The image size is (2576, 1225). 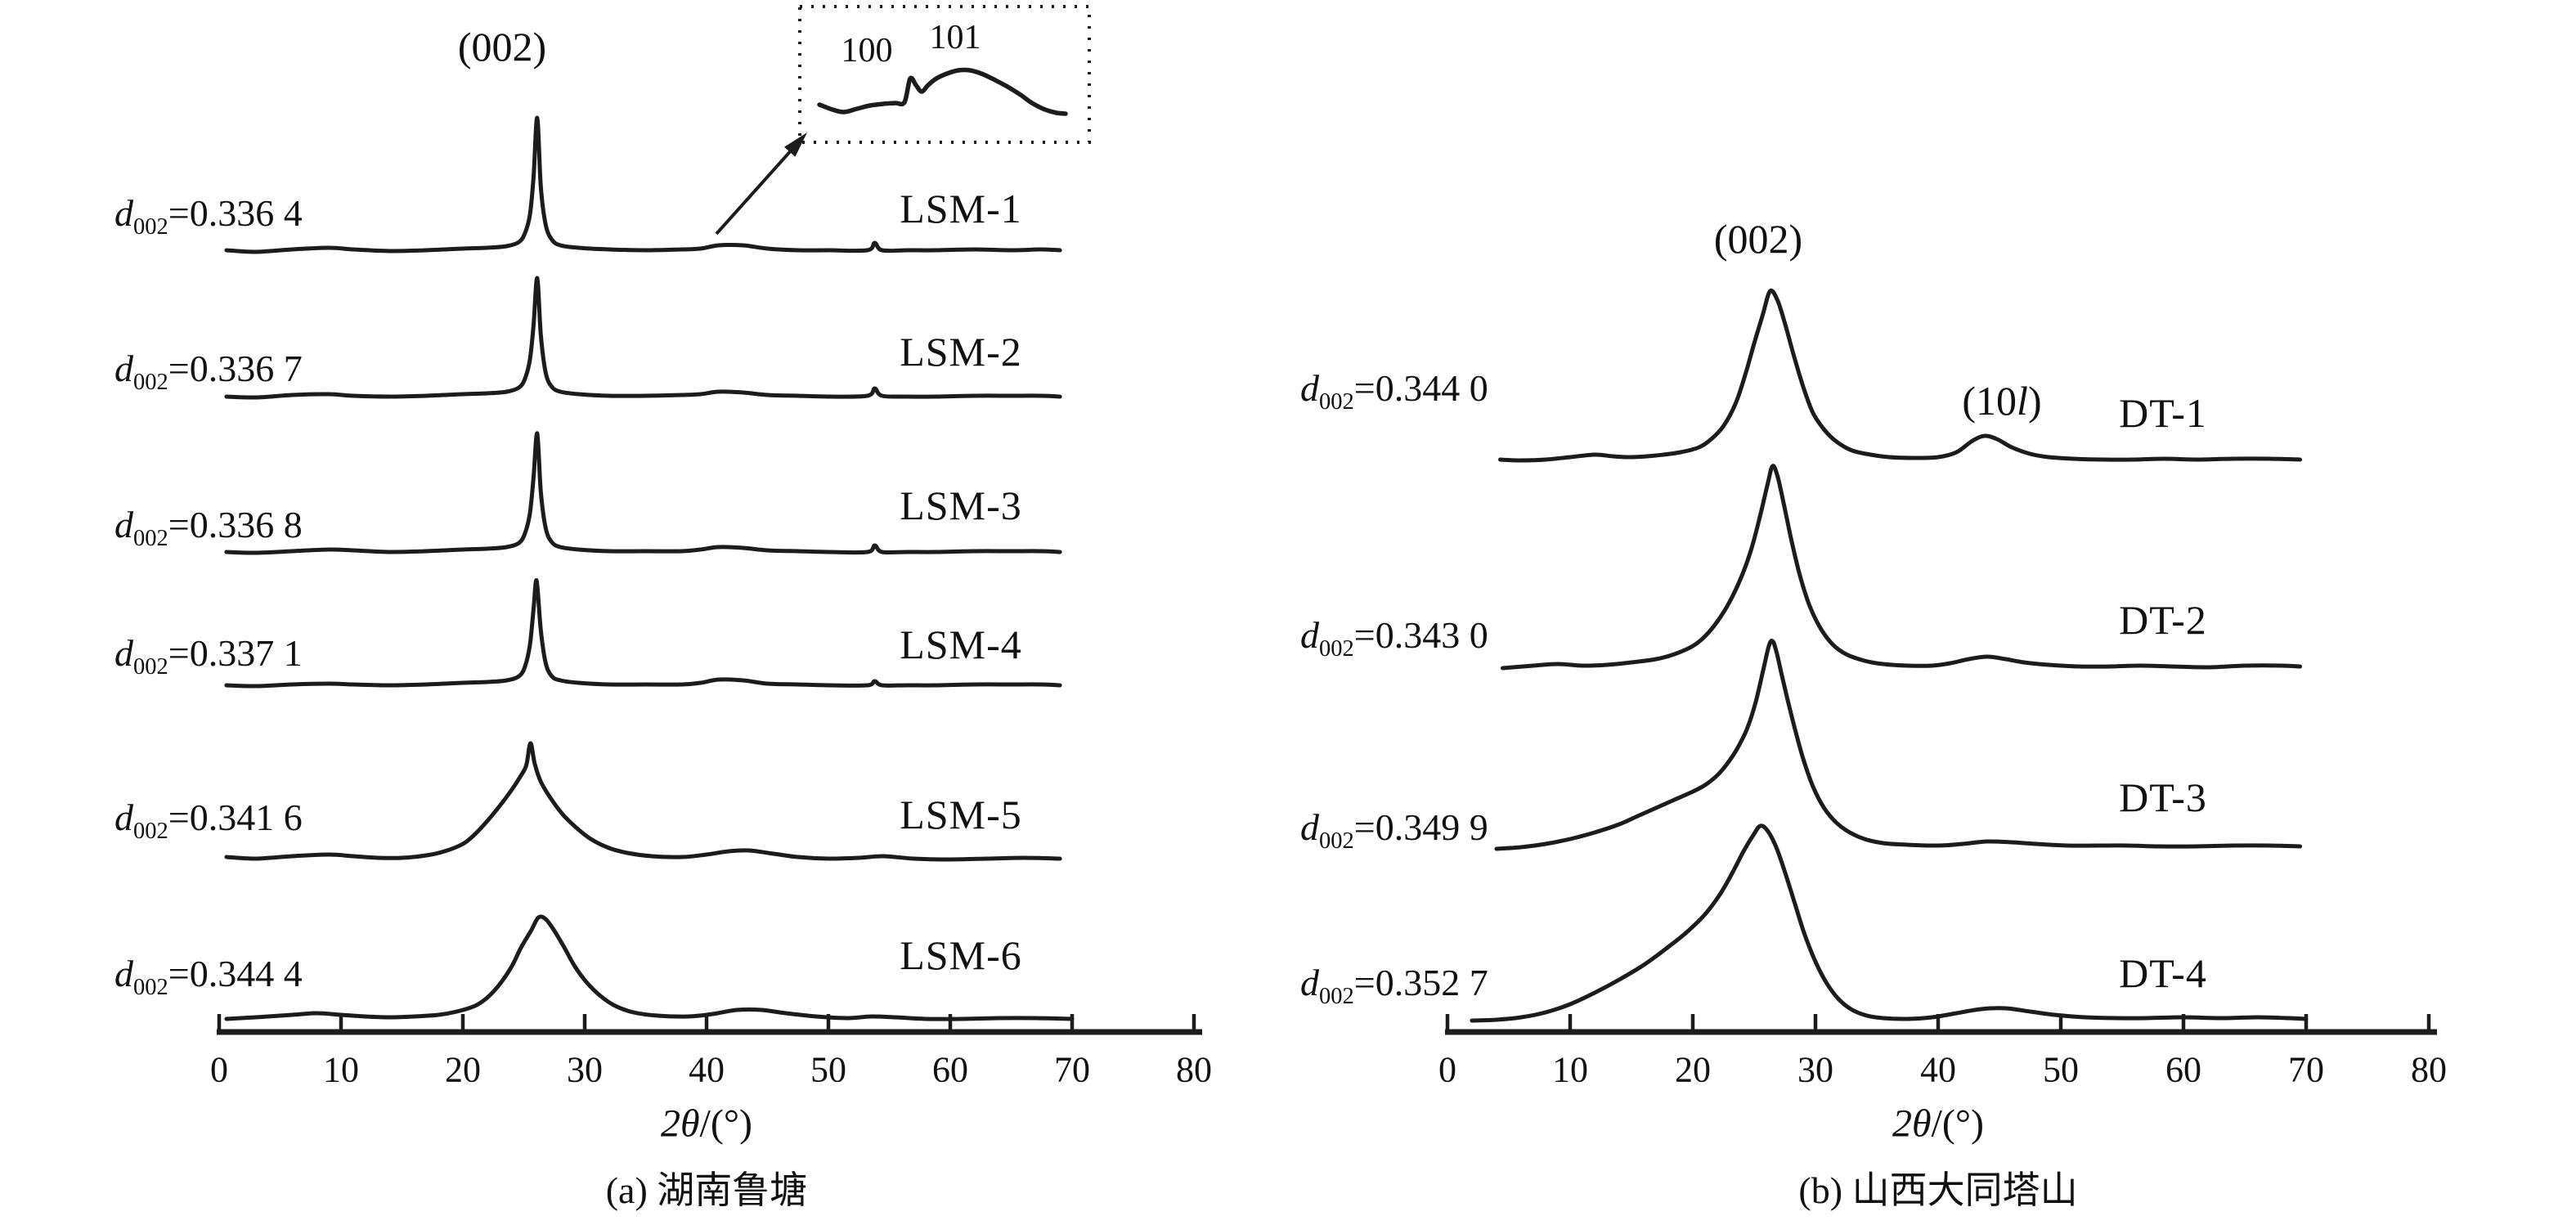 I want to click on d-spacing-label-LSM-6: d002=0.344 4, so click(x=208, y=977).